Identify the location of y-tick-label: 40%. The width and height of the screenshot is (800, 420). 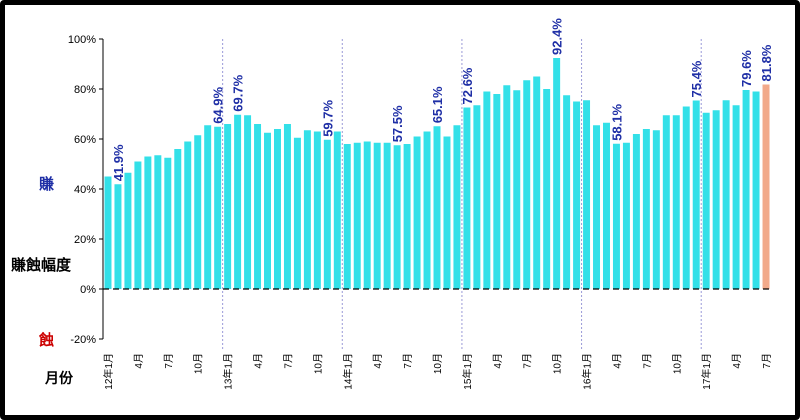
(85, 190).